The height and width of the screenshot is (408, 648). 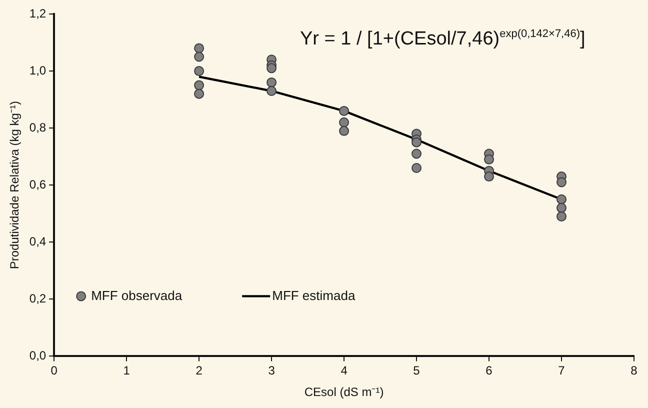 I want to click on x-tick-label: 2, so click(x=199, y=371).